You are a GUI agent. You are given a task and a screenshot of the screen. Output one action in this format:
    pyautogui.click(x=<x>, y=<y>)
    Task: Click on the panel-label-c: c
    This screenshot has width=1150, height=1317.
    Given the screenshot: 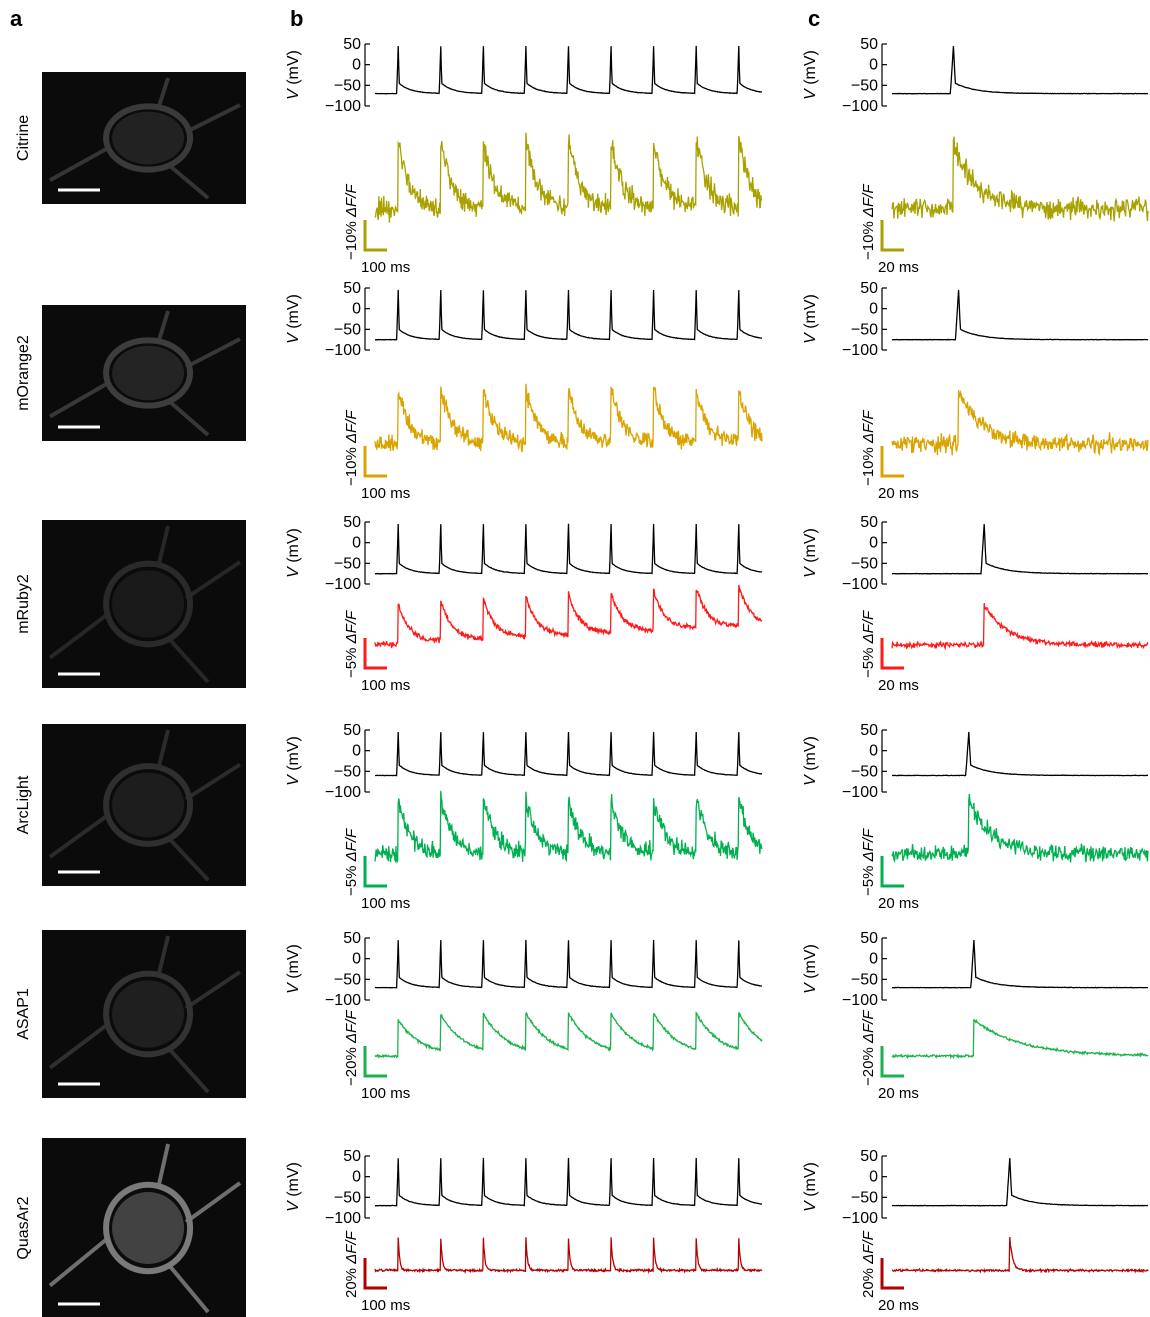 What is the action you would take?
    pyautogui.click(x=814, y=18)
    